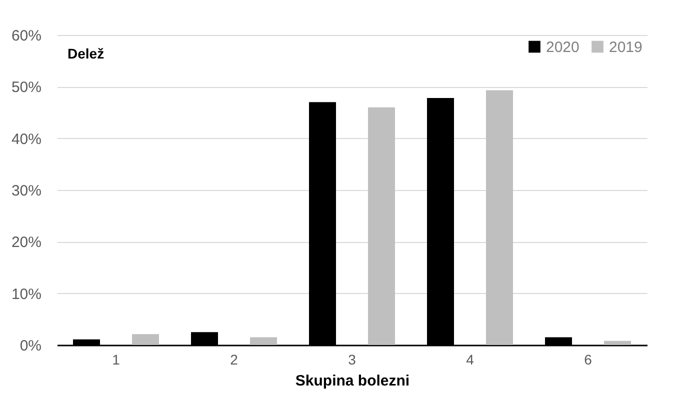 The image size is (673, 407). What do you see at coordinates (352, 381) in the screenshot?
I see `x-axis-title: Skupina bolezni` at bounding box center [352, 381].